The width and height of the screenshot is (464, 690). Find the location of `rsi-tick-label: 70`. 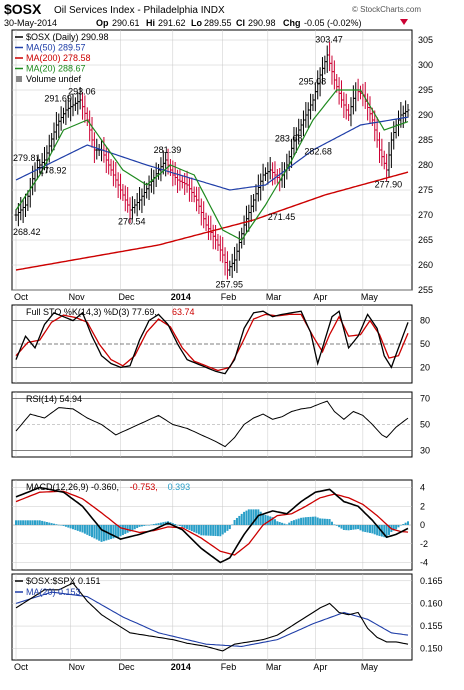

rsi-tick-label: 70 is located at coordinates (425, 399).